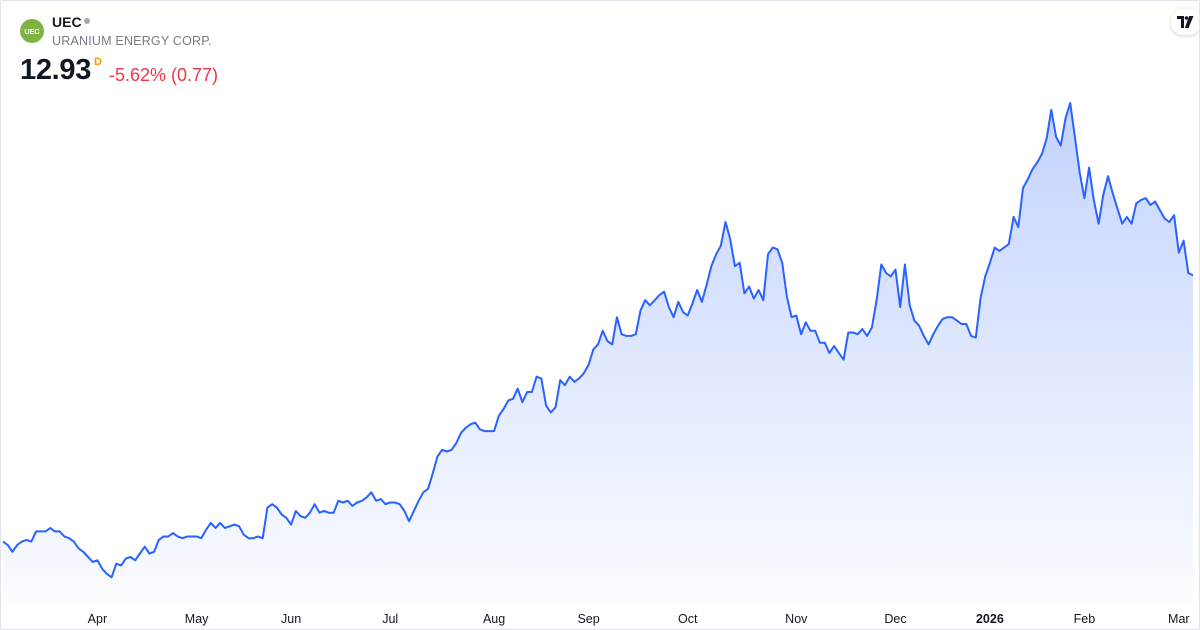 The height and width of the screenshot is (630, 1200). Describe the element at coordinates (132, 41) in the screenshot. I see `company-name: URANIUM ENERGY CORP.` at that location.